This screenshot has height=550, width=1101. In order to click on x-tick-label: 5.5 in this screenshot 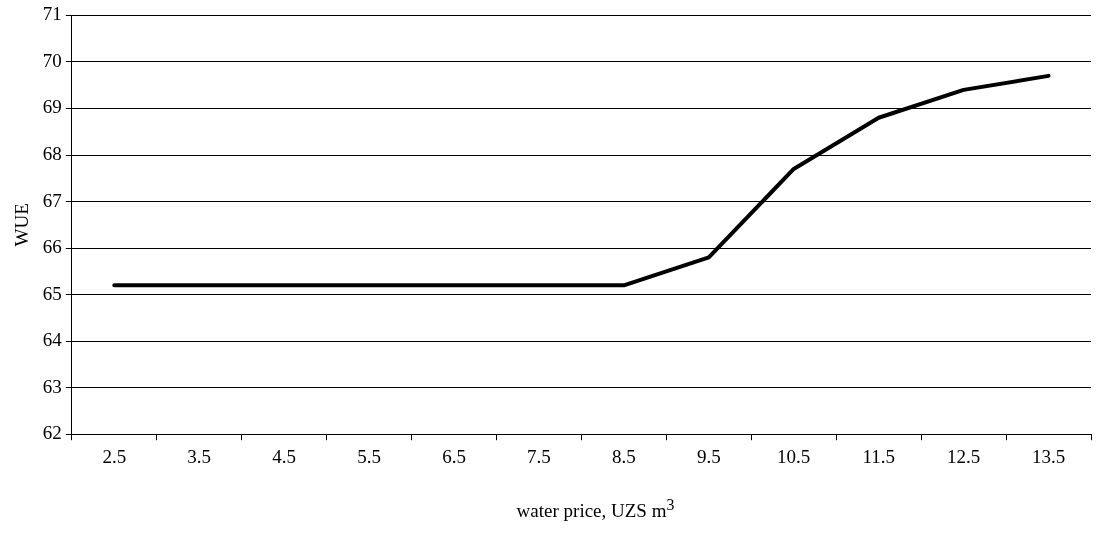, I will do `click(369, 456)`.